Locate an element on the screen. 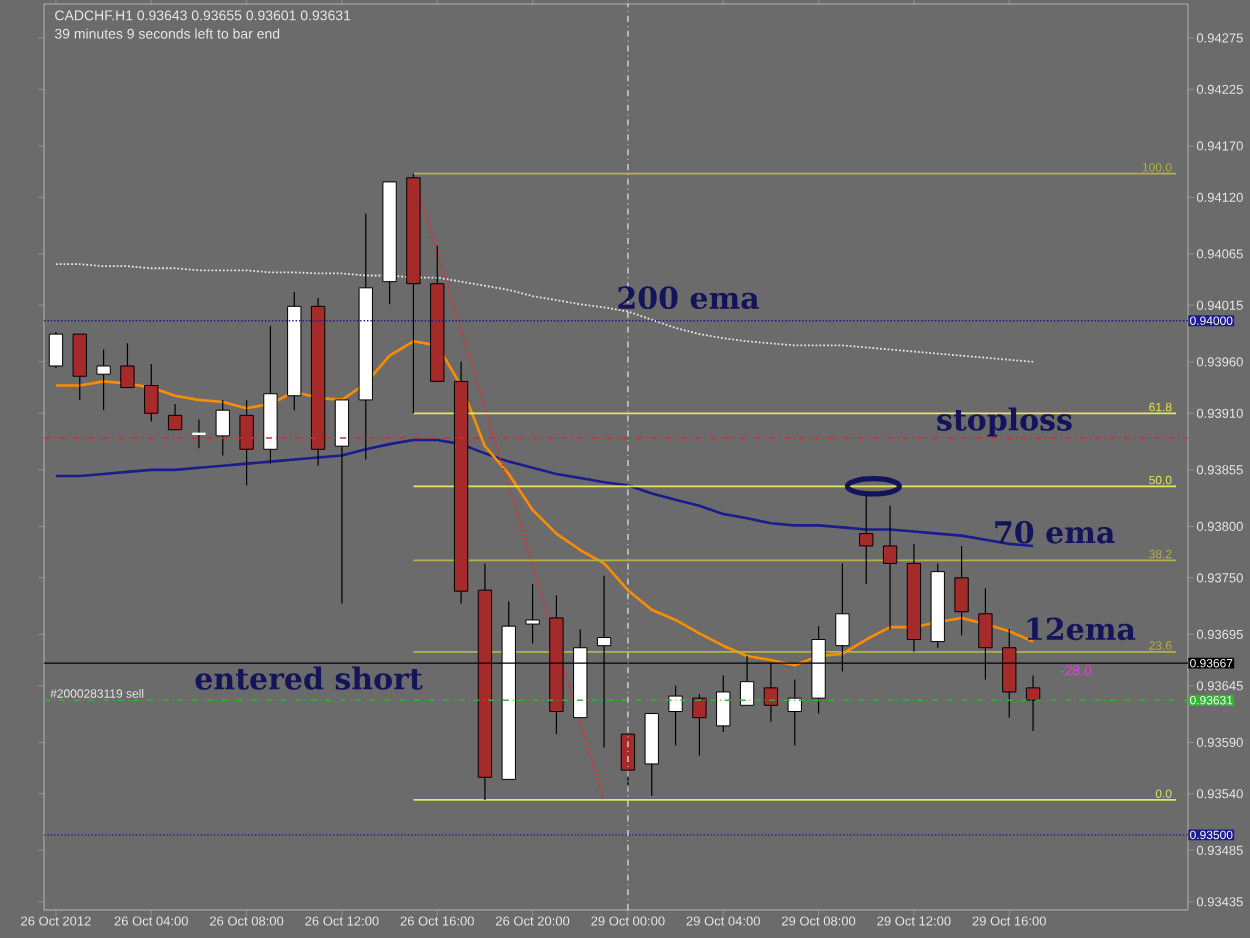  series-label: 12ema is located at coordinates (1081, 629).